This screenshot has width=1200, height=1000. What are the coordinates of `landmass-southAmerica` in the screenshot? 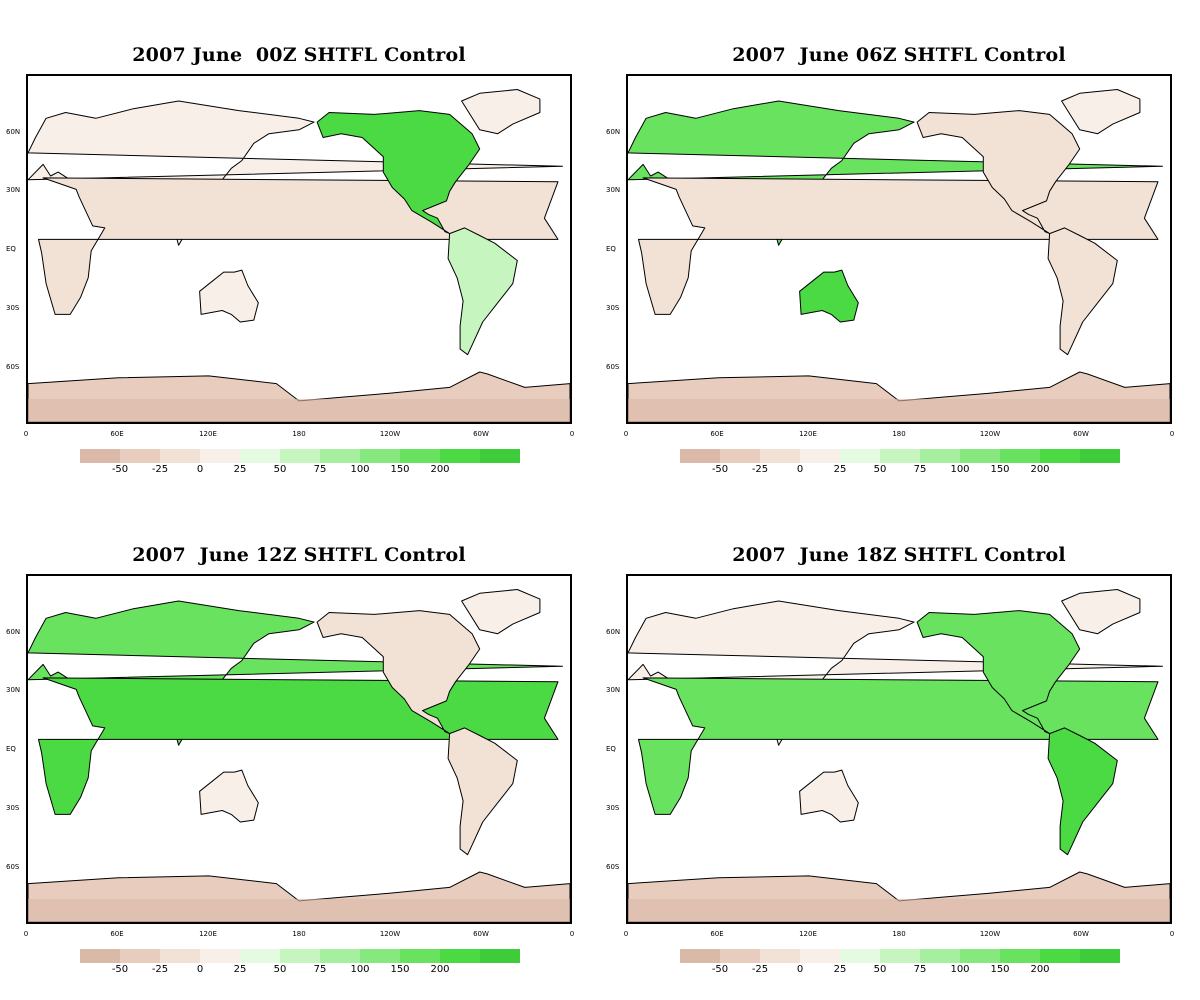 It's located at (482, 291).